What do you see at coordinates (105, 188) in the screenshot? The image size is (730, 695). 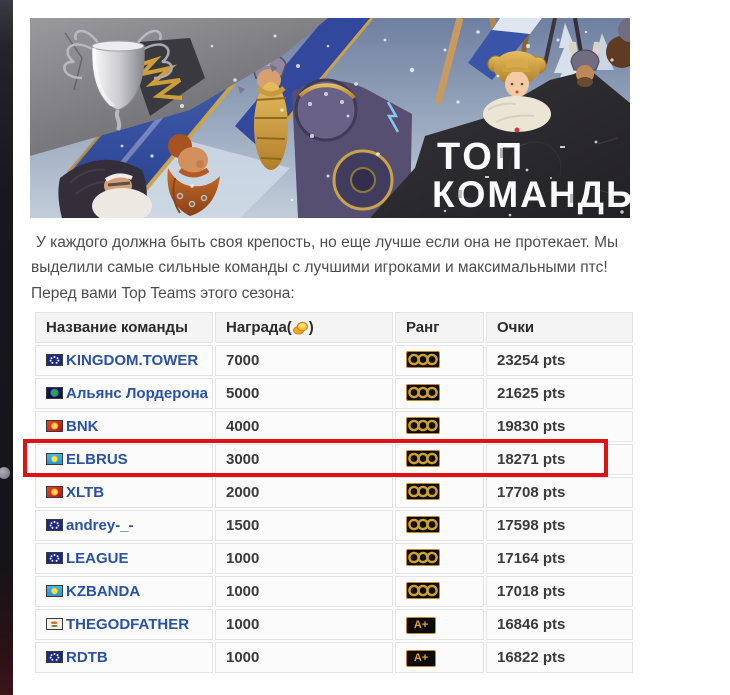 I see `dwarf-whitebeard-art` at bounding box center [105, 188].